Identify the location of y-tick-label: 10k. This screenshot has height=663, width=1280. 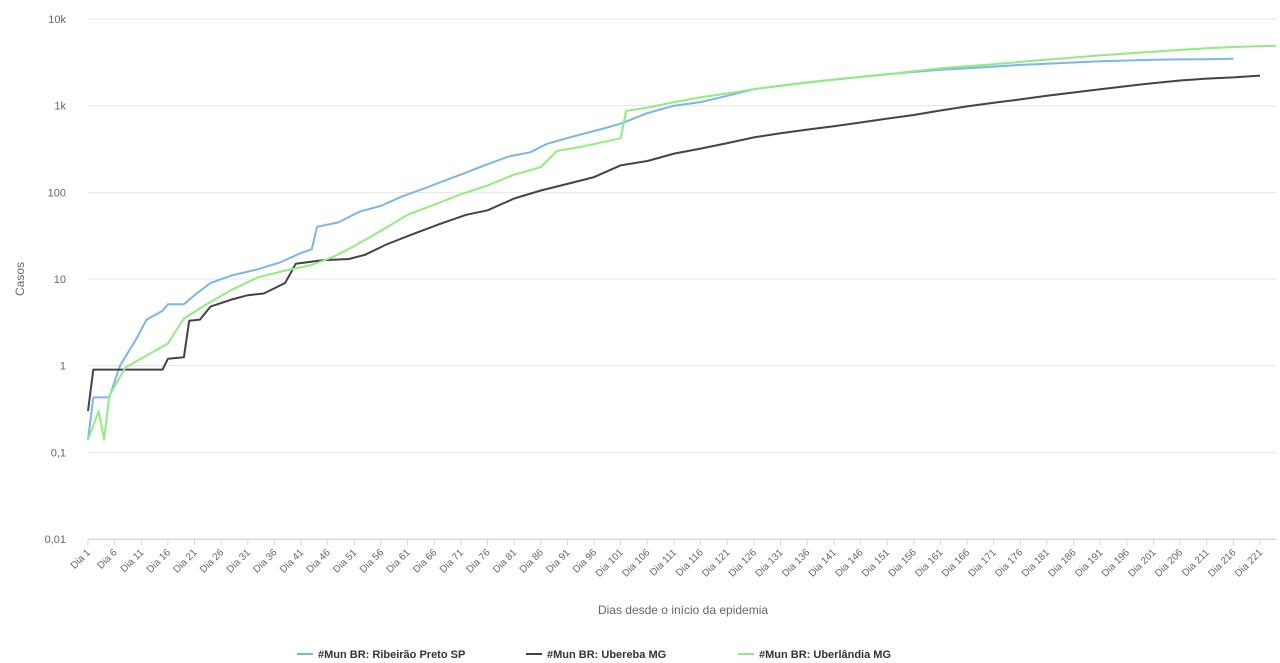
(57, 20).